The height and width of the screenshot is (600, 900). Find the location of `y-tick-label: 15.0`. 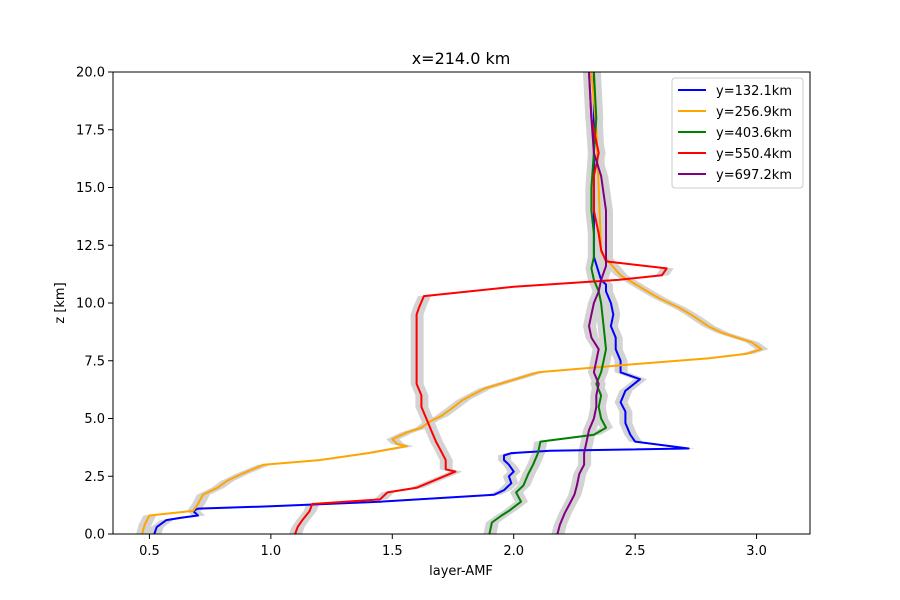

y-tick-label: 15.0 is located at coordinates (90, 188).